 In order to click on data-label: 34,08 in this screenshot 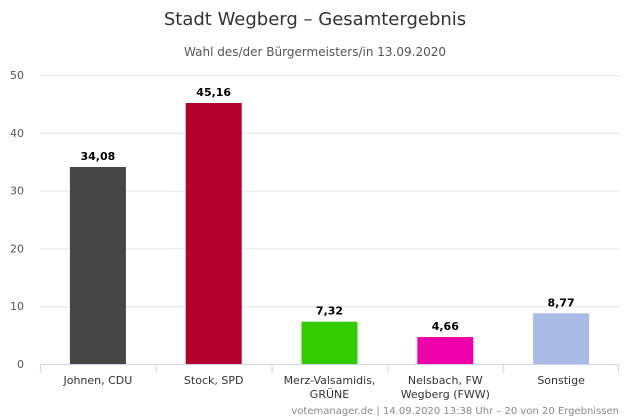, I will do `click(98, 156)`.